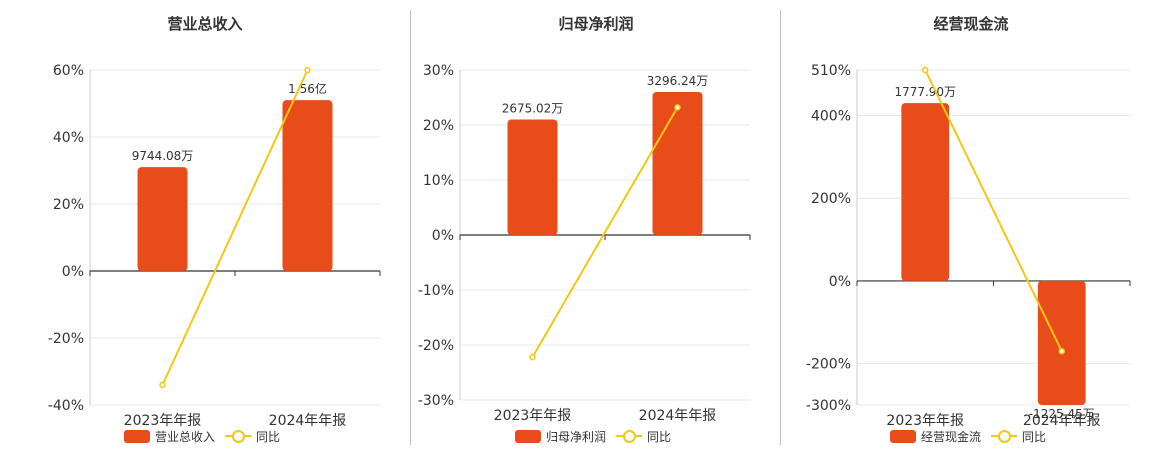  Describe the element at coordinates (831, 116) in the screenshot. I see `y-tick-label: 400%` at that location.